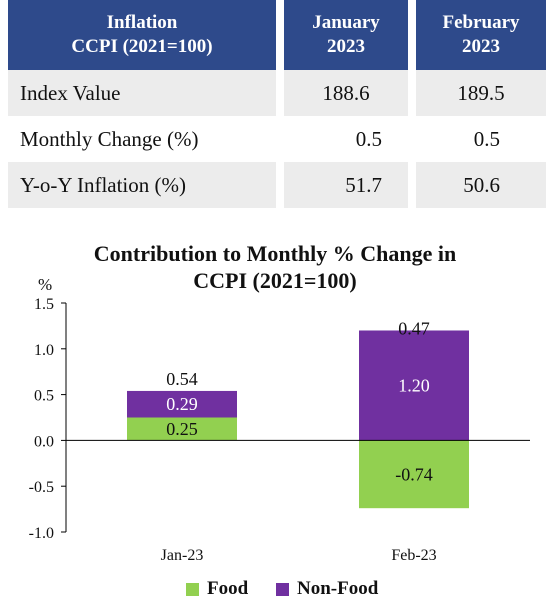 This screenshot has height=600, width=550. Describe the element at coordinates (142, 35) in the screenshot. I see `header-cell-inflation: Inflation CCPI (2021=100)` at that location.